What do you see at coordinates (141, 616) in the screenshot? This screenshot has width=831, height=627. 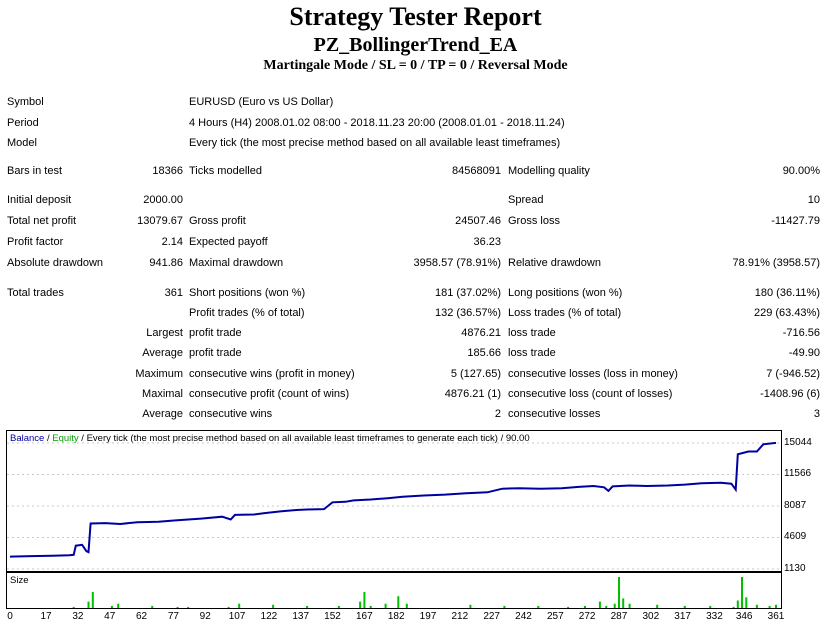 I see `x-tick-label: 62` at bounding box center [141, 616].